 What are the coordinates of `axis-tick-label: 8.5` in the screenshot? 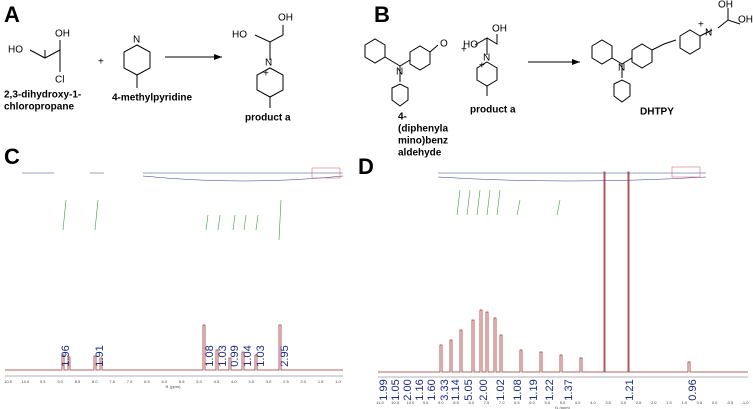 It's located at (78, 381).